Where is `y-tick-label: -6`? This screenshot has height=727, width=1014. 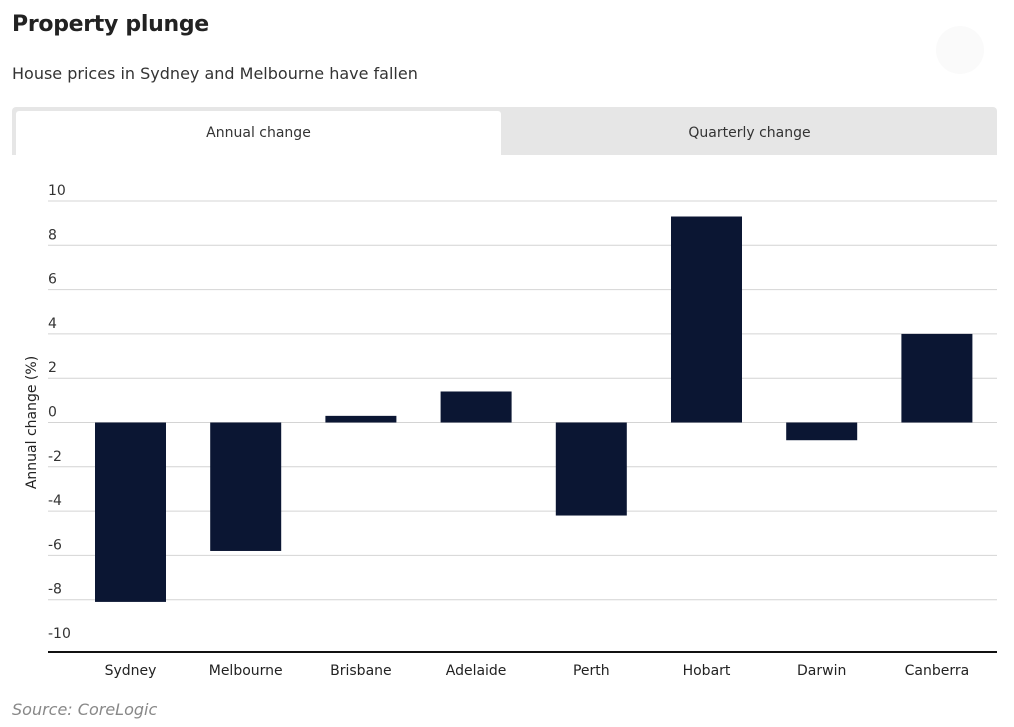
y-tick-label: -6 is located at coordinates (55, 545).